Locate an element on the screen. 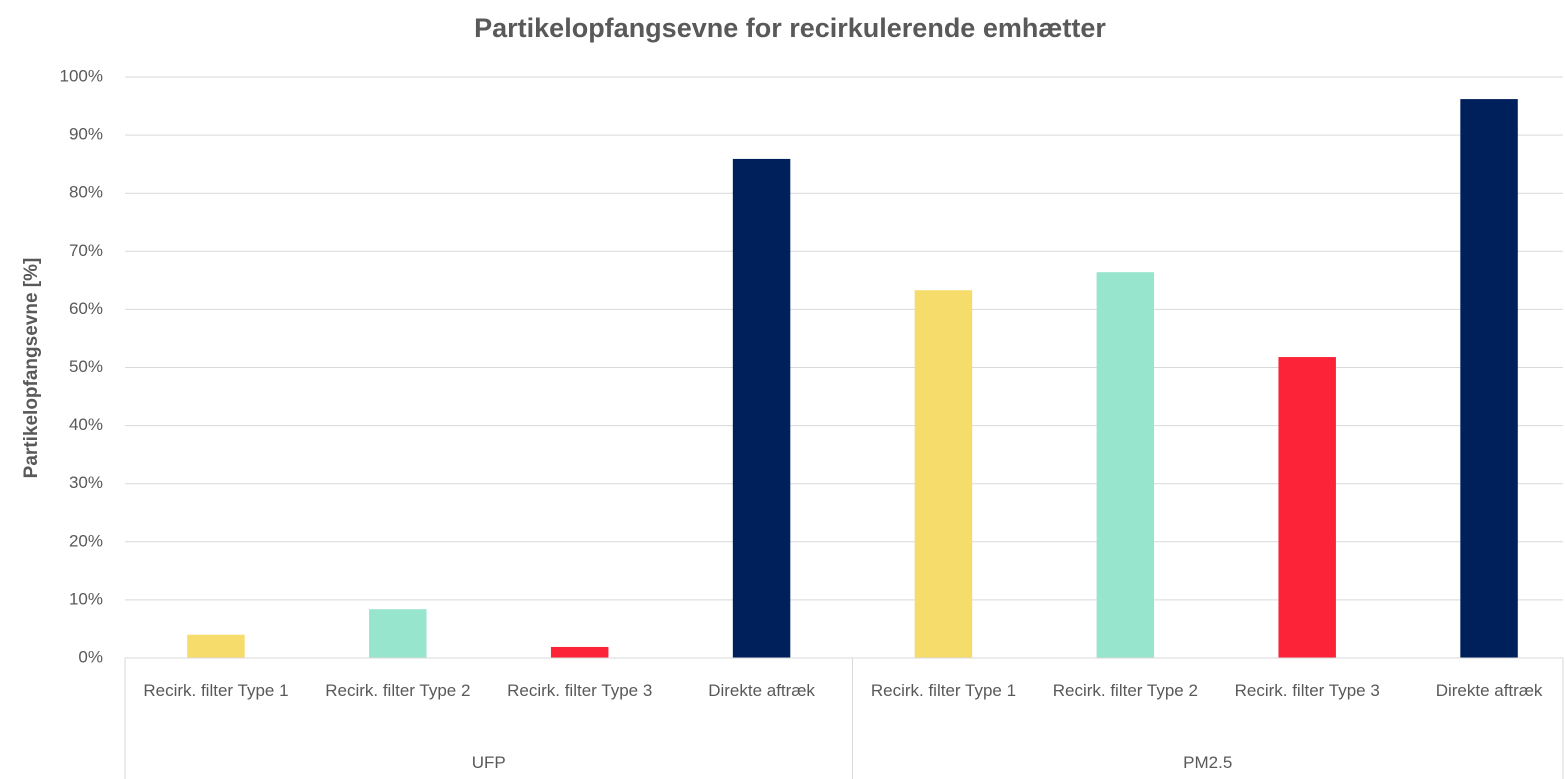 This screenshot has width=1565, height=779. group-label: PM2.5 is located at coordinates (1208, 762).